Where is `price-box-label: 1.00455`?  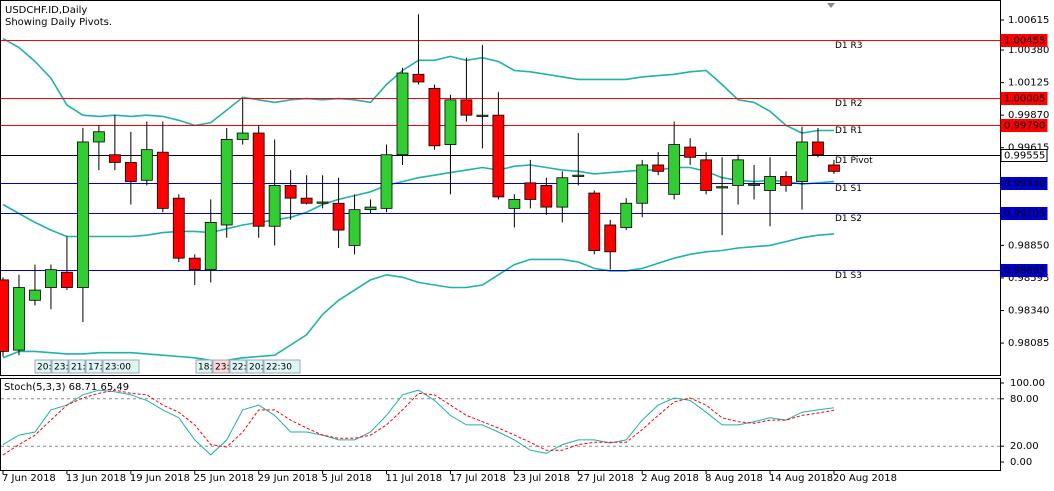
price-box-label: 1.00455 is located at coordinates (1024, 41).